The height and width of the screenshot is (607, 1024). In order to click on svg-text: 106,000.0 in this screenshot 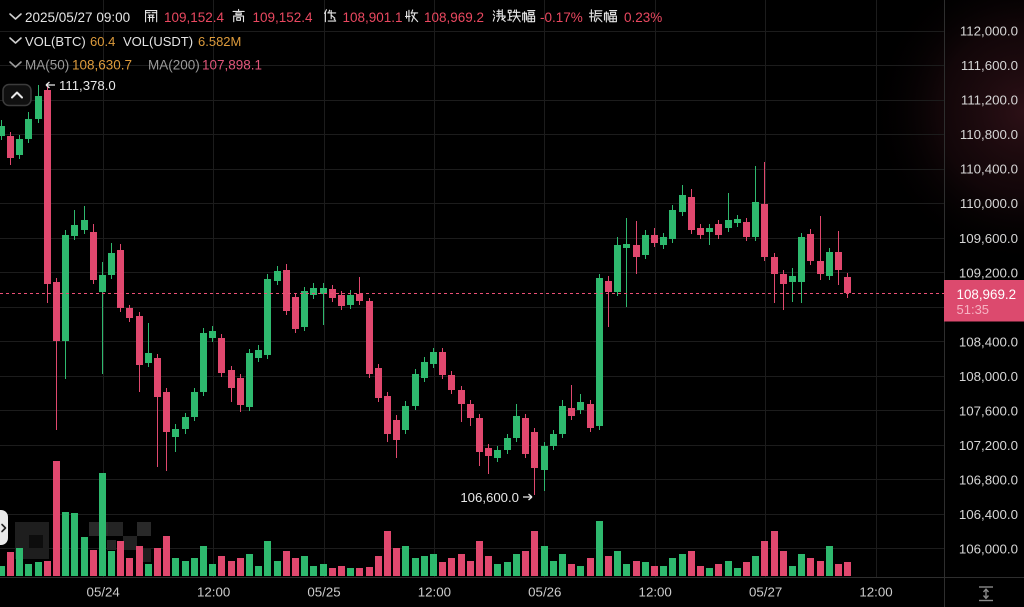, I will do `click(988, 549)`.